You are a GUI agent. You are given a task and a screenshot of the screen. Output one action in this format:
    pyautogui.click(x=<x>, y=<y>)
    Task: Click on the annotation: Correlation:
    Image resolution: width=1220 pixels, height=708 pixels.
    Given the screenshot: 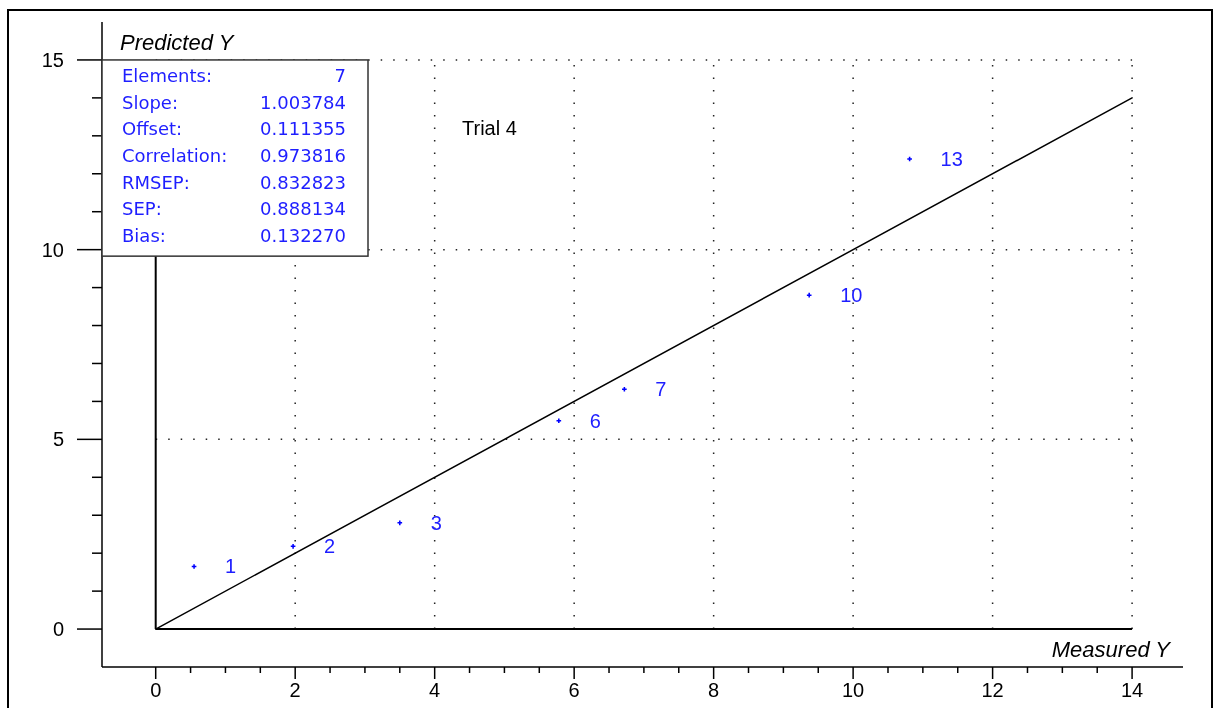 What is the action you would take?
    pyautogui.click(x=175, y=156)
    